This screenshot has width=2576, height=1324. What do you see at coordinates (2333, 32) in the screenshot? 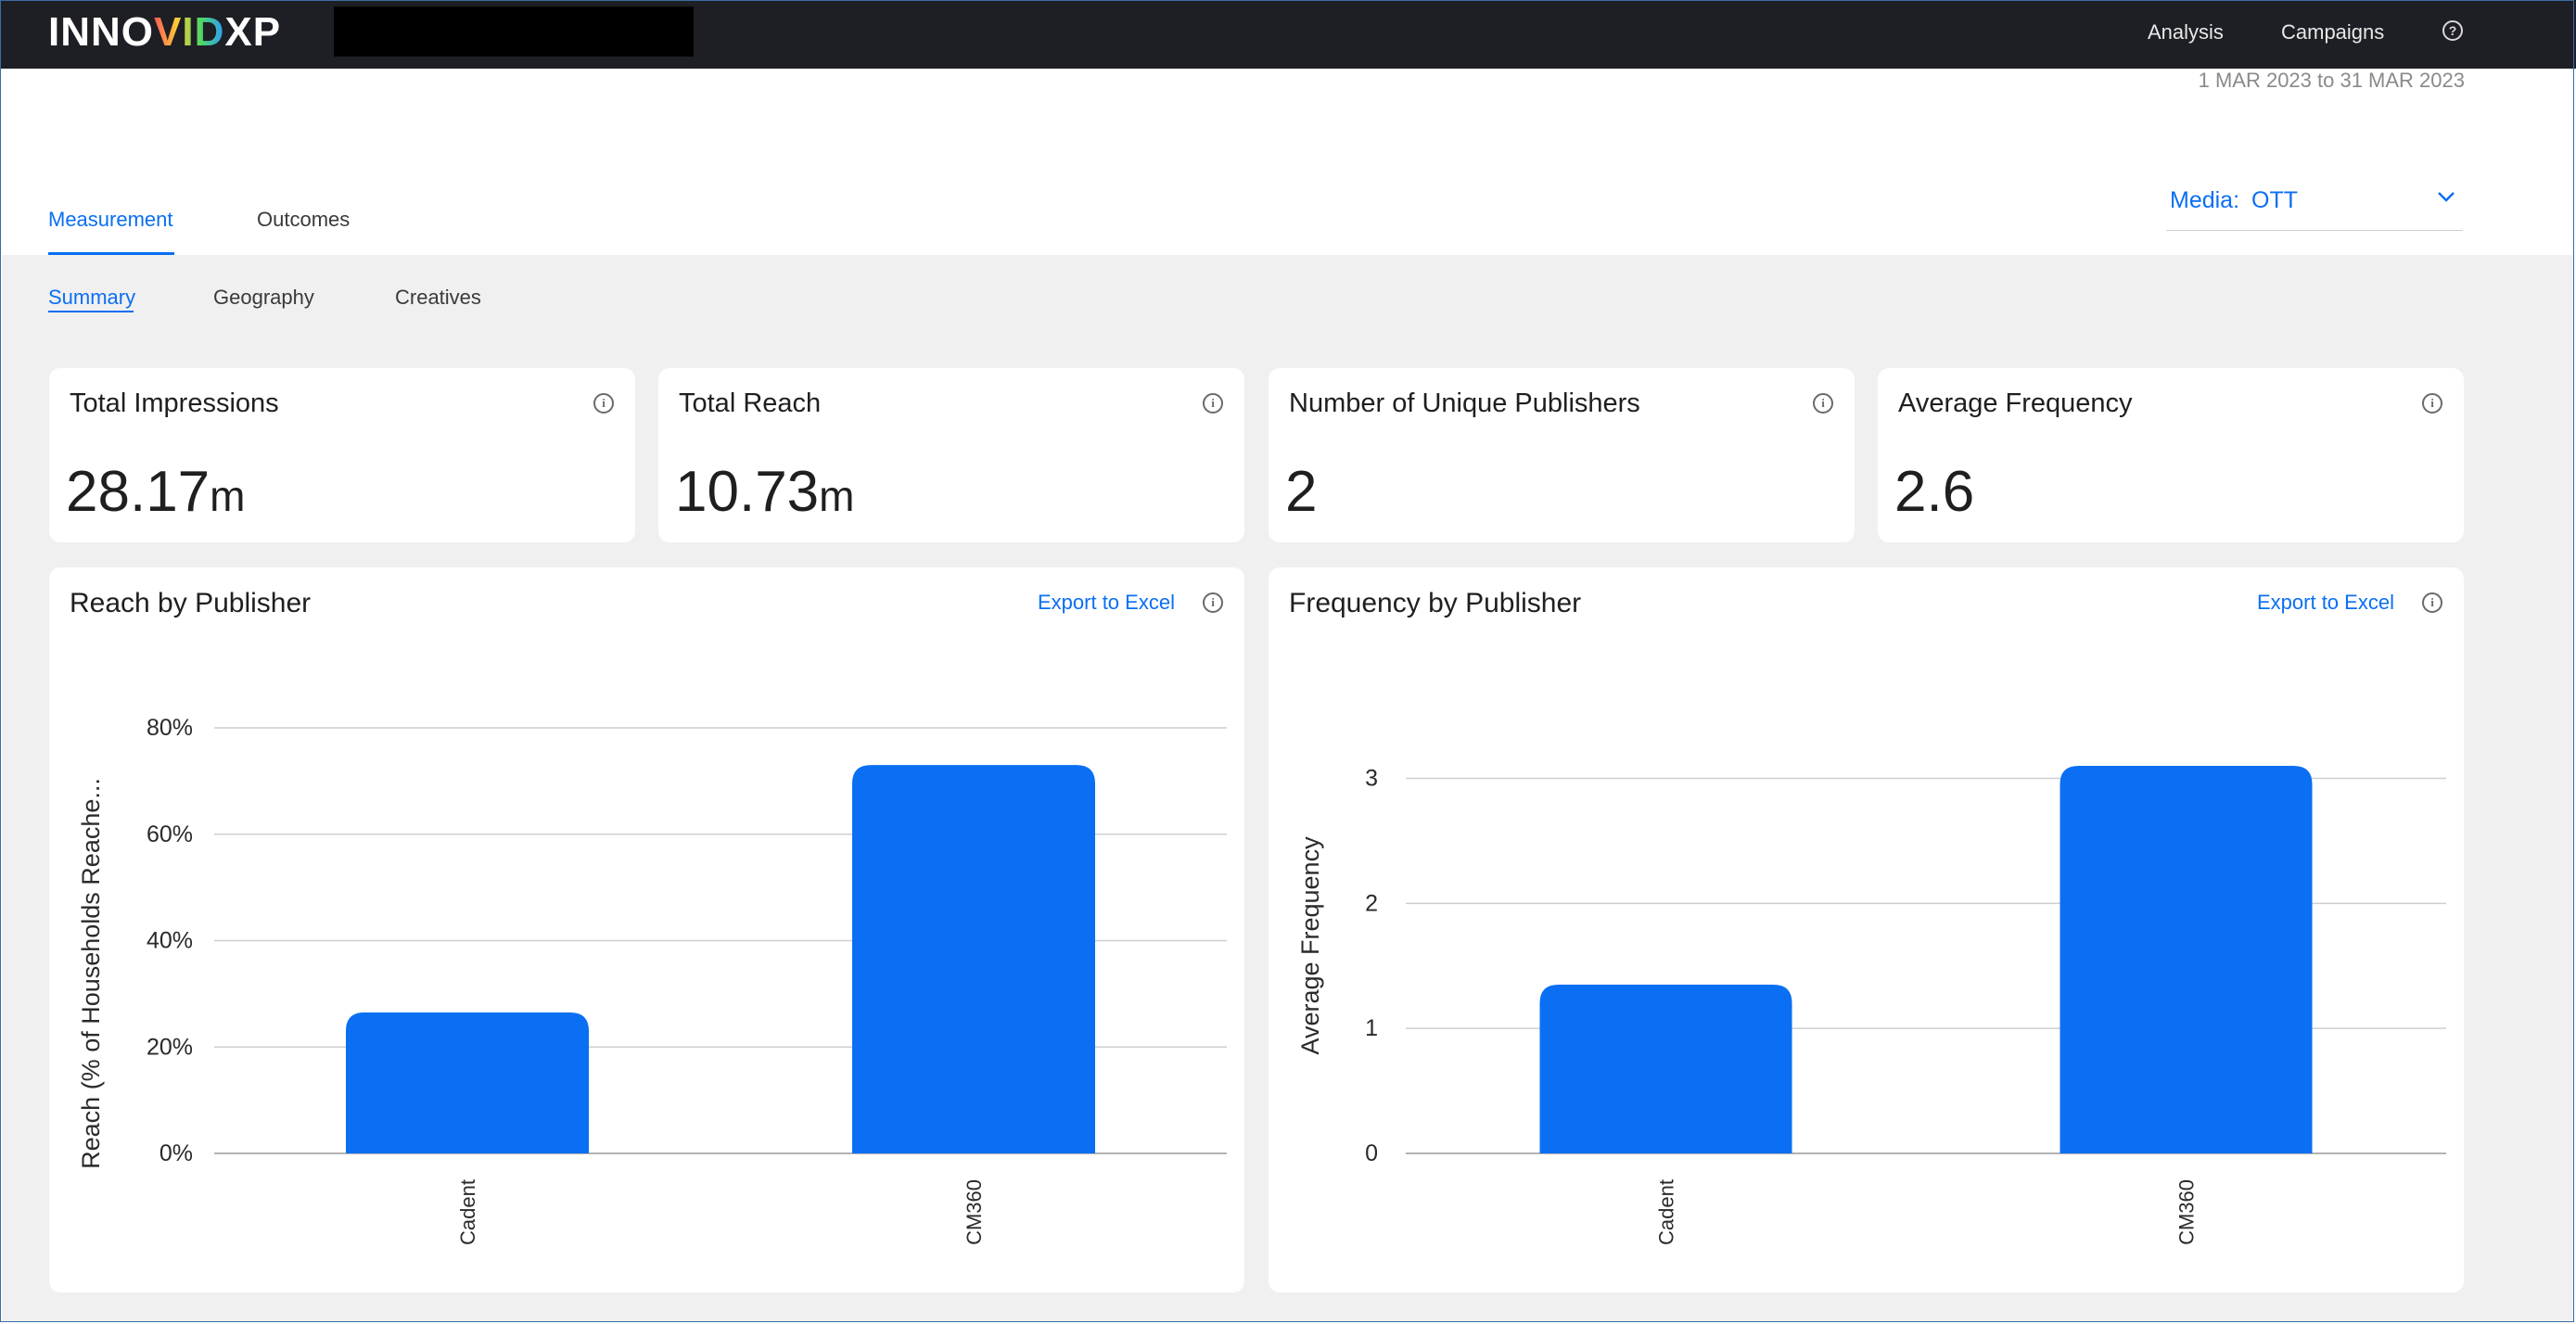
I see `nav-campaigns: Campaigns` at bounding box center [2333, 32].